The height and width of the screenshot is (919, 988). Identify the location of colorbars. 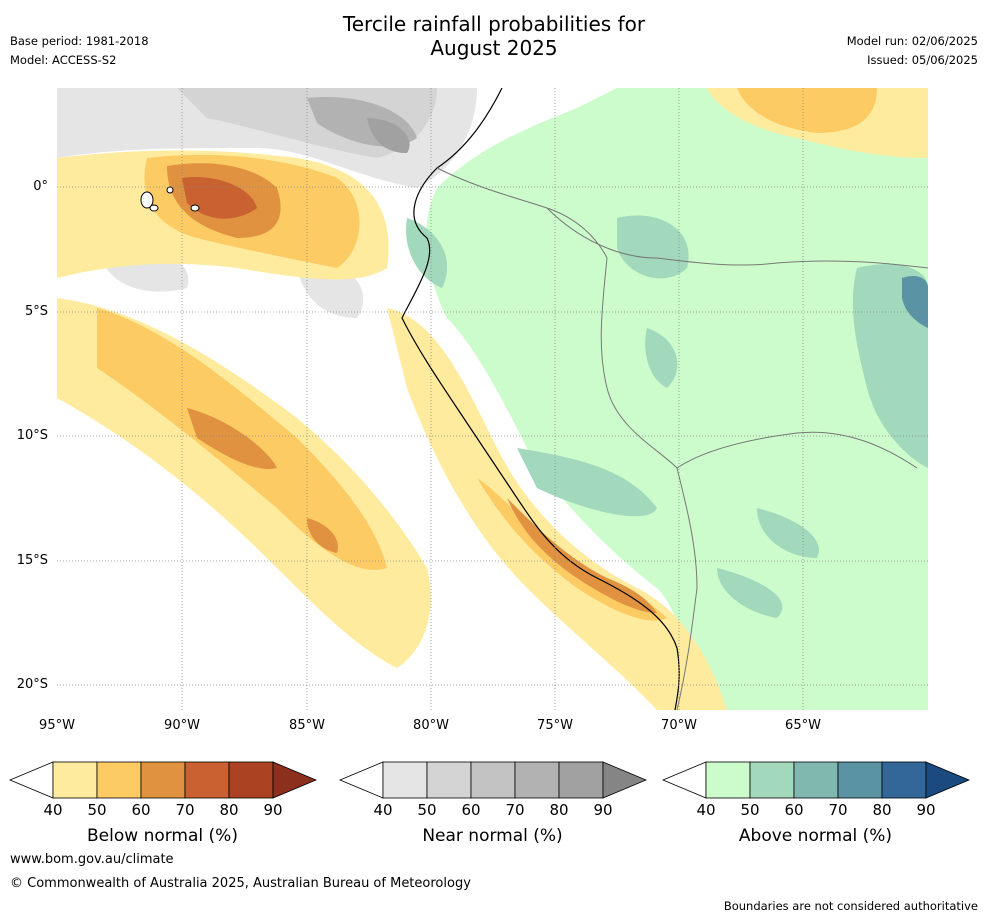
(489, 780).